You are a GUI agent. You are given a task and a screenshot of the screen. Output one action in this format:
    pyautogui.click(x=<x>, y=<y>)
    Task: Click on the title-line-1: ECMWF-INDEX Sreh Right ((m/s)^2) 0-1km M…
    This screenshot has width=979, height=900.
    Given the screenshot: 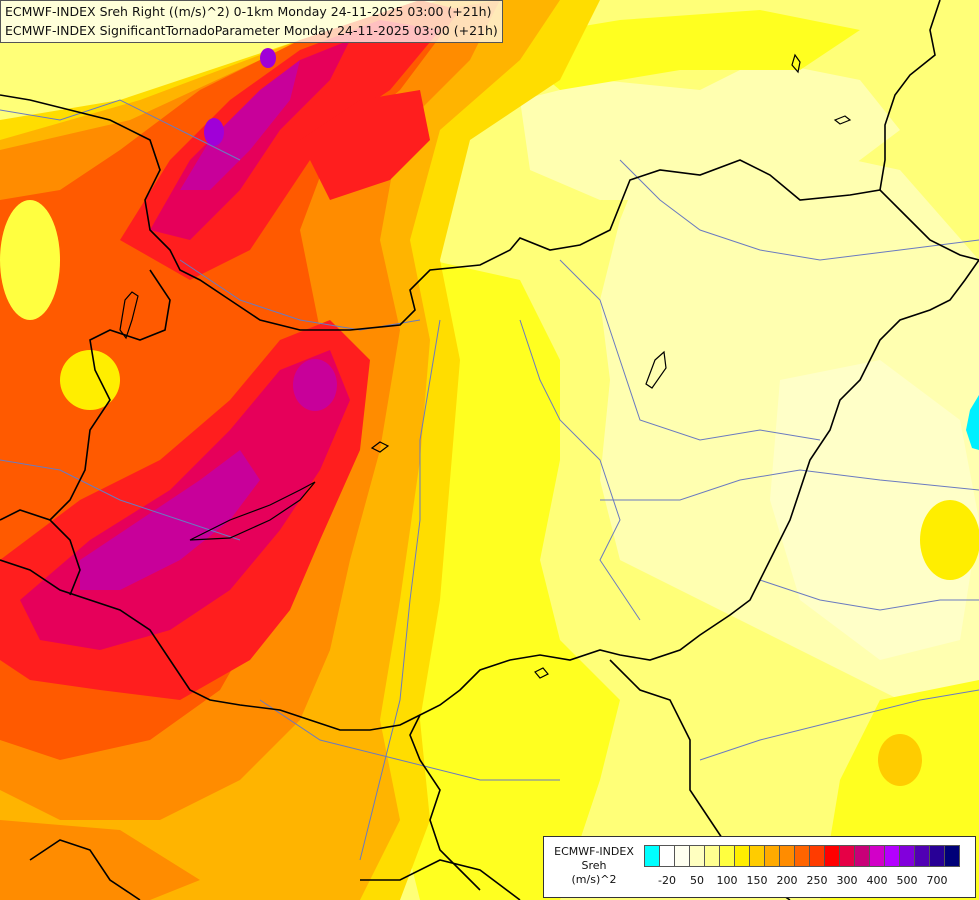 What is the action you would take?
    pyautogui.click(x=248, y=11)
    